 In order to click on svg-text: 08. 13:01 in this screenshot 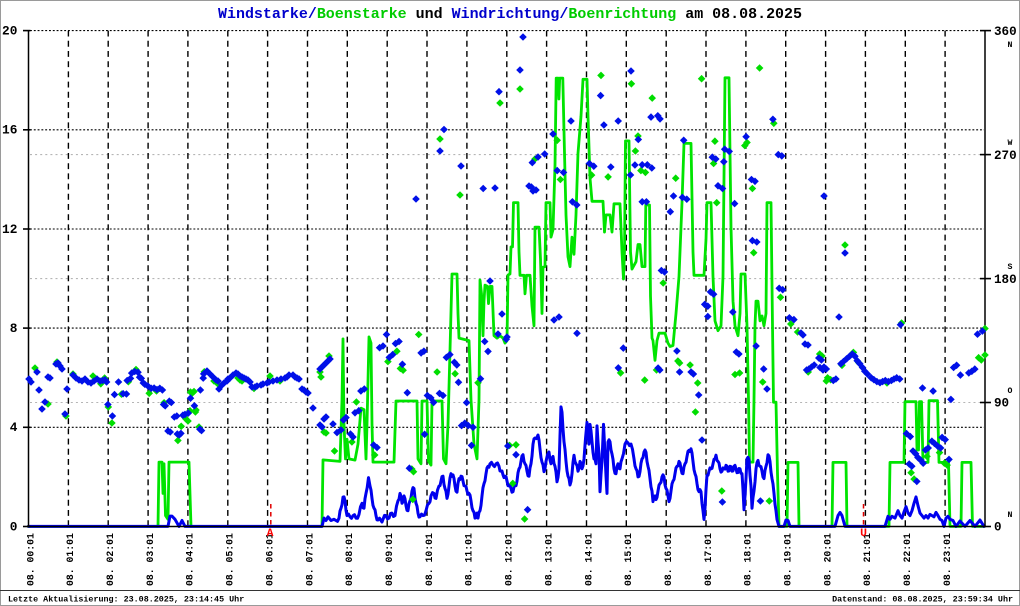, I will do `click(548, 559)`.